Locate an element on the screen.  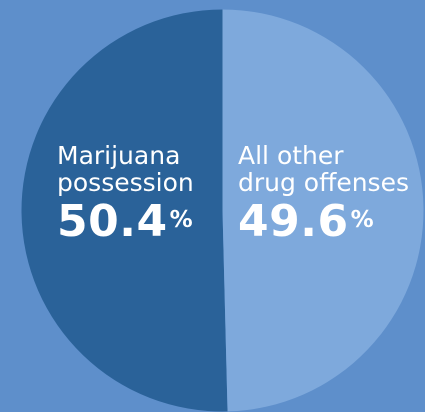
label-all-other-drug-offenses: All other drug offenses 49.6% is located at coordinates (323, 194).